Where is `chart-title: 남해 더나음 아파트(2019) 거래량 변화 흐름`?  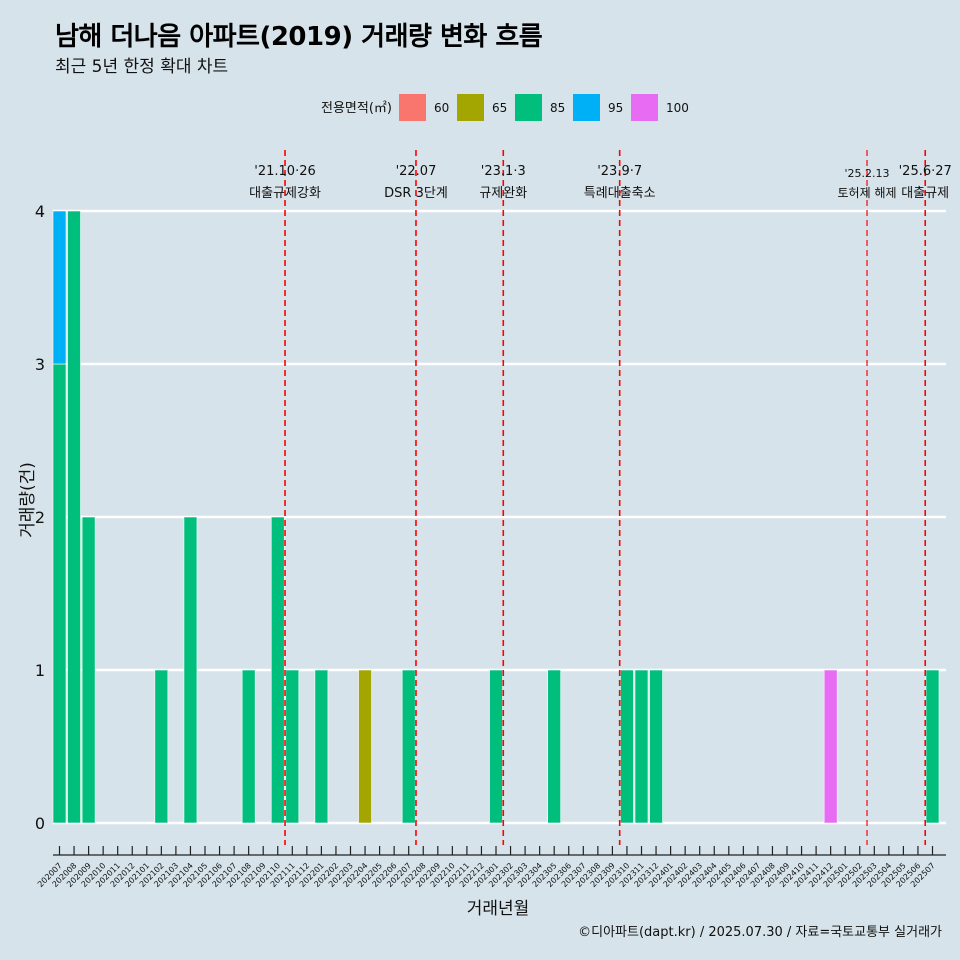
chart-title: 남해 더나음 아파트(2019) 거래량 변화 흐름 is located at coordinates (299, 37).